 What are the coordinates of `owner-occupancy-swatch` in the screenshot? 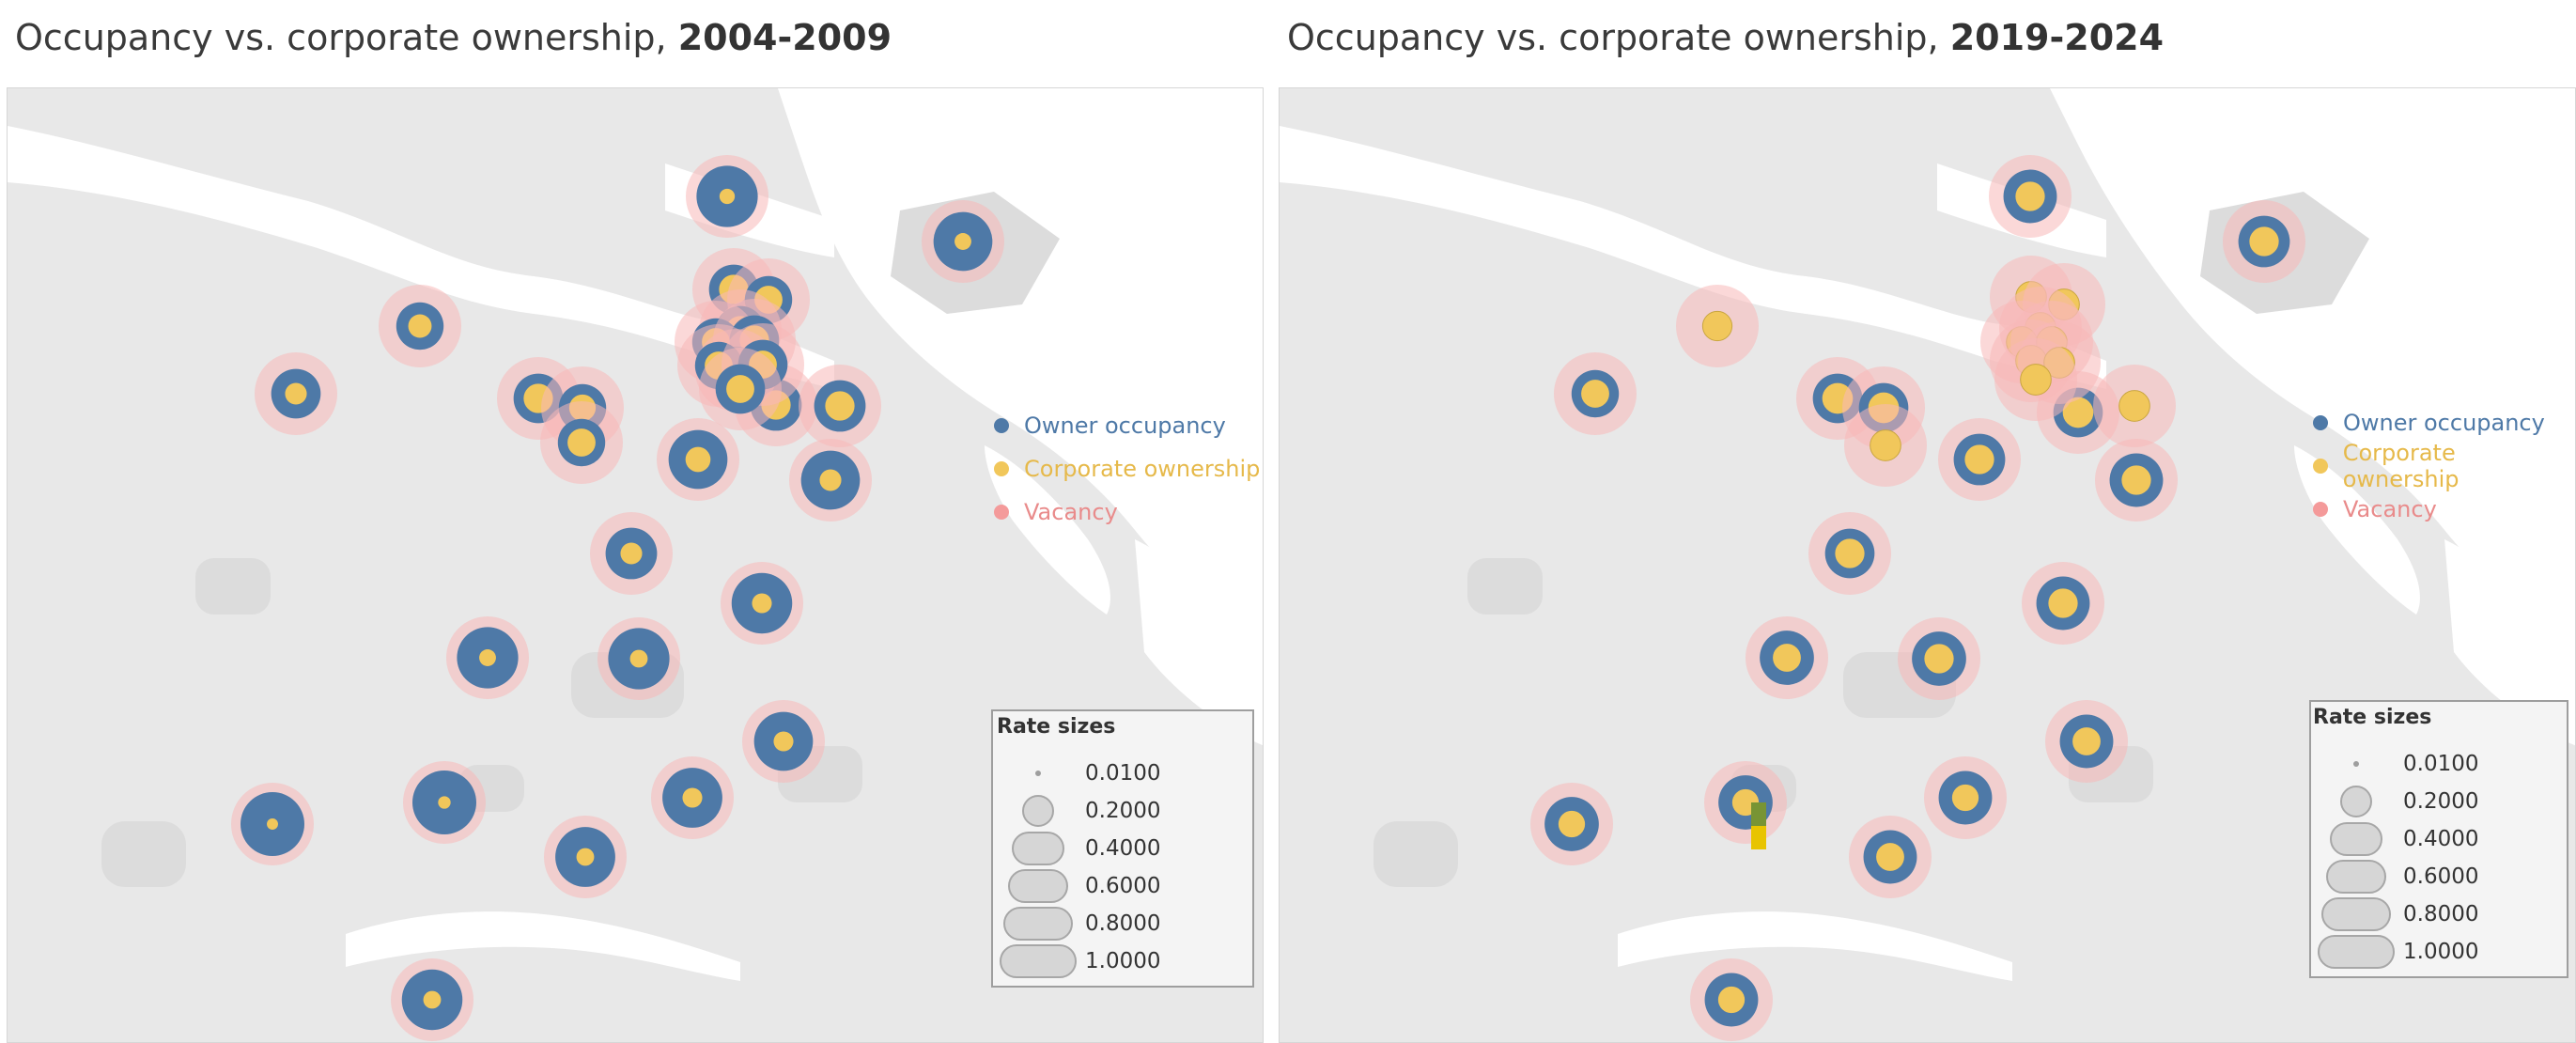 It's located at (1002, 425).